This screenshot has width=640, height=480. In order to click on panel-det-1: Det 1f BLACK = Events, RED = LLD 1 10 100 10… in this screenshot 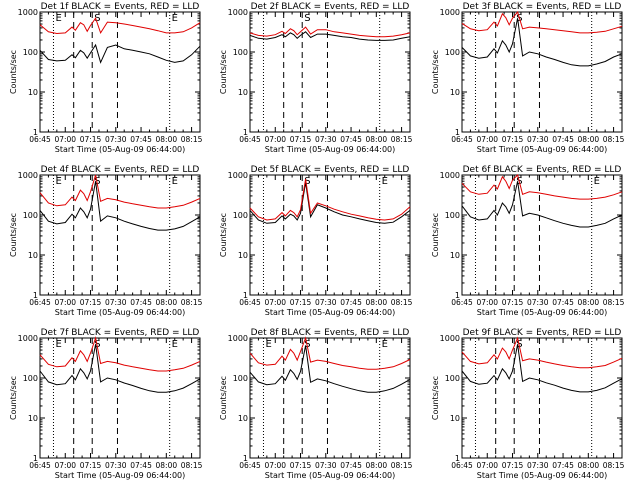, I will do `click(106, 78)`.